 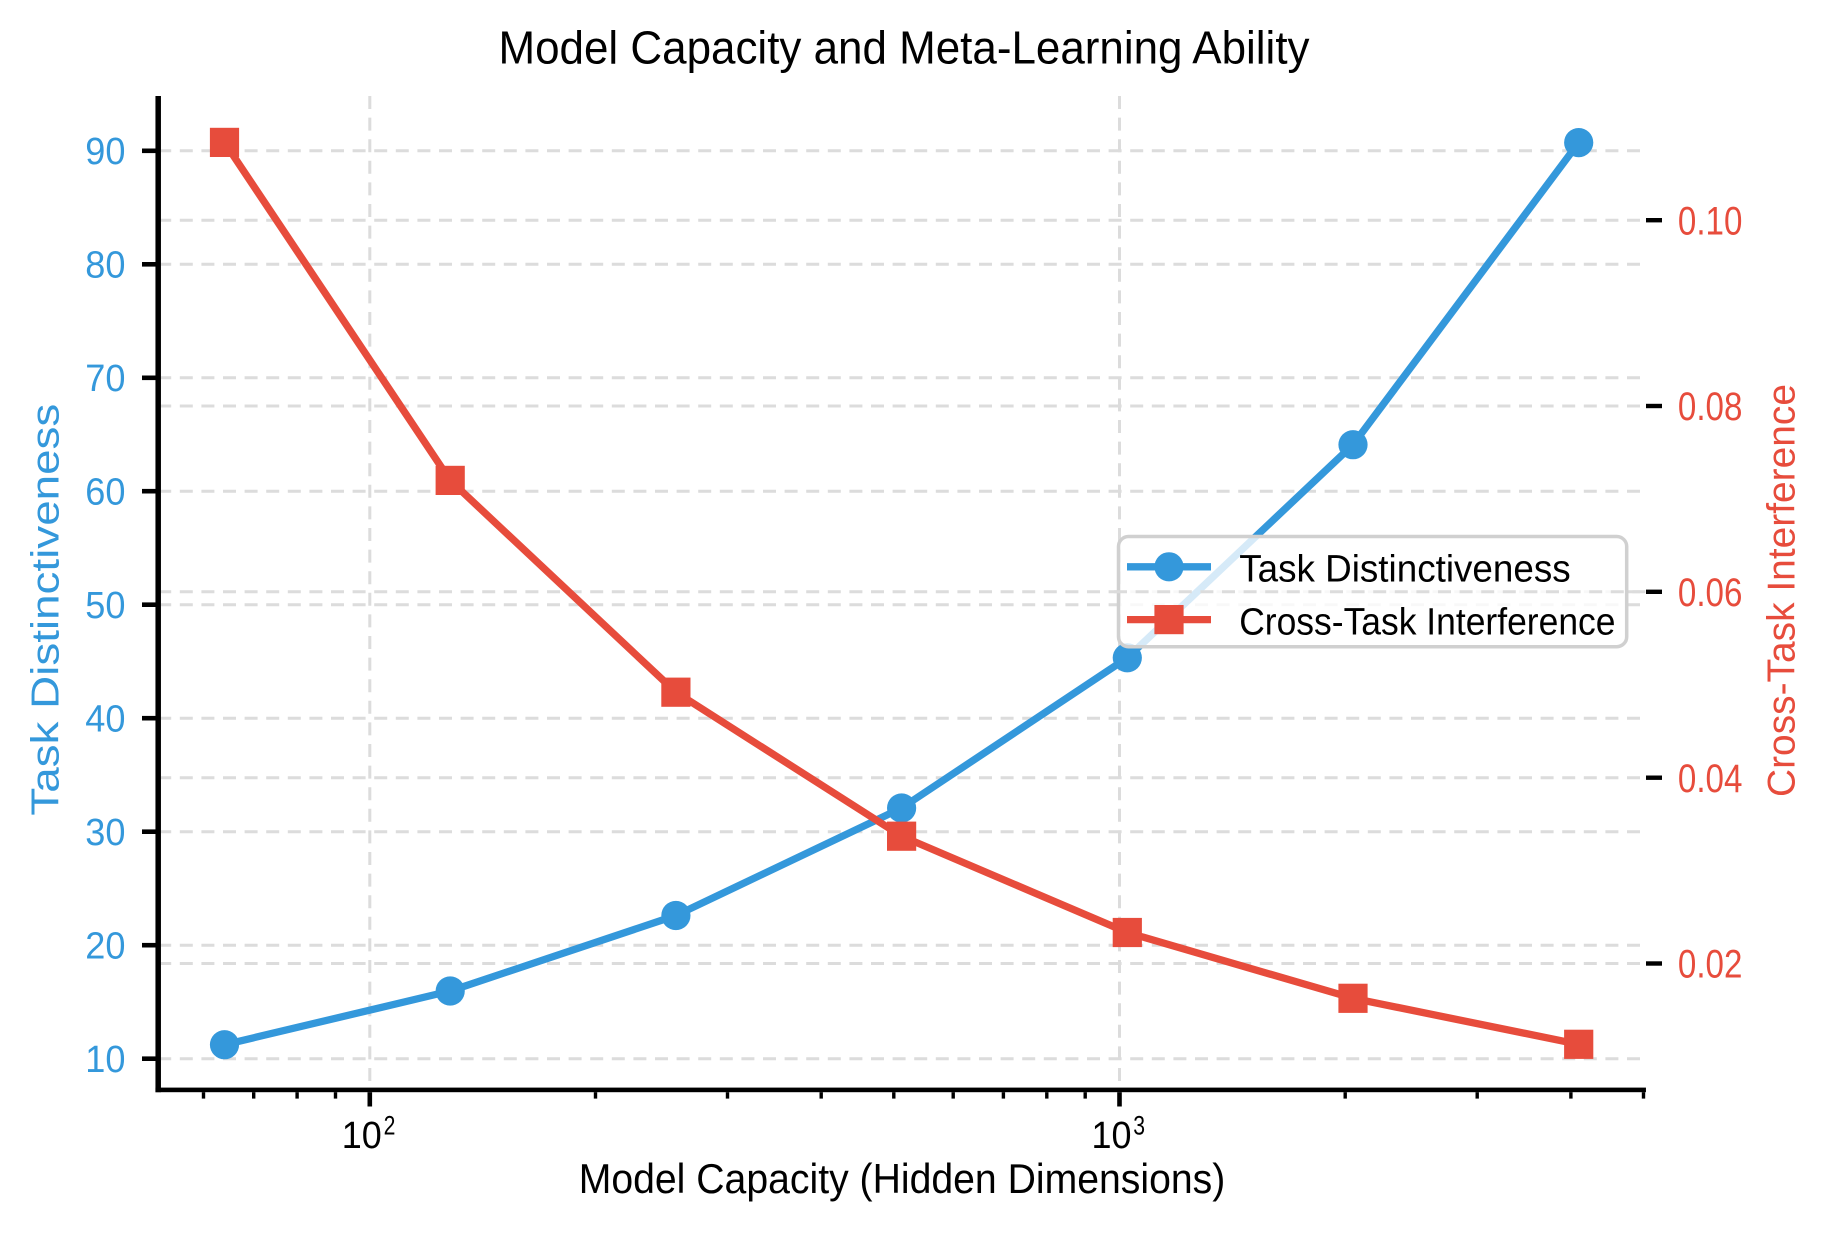 What do you see at coordinates (105, 152) in the screenshot?
I see `svg-text: 90` at bounding box center [105, 152].